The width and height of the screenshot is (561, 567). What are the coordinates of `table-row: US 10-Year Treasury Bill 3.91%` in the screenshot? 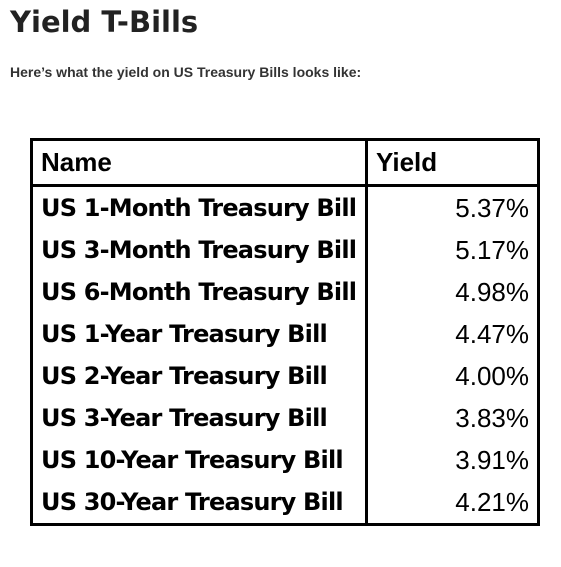 It's located at (285, 460).